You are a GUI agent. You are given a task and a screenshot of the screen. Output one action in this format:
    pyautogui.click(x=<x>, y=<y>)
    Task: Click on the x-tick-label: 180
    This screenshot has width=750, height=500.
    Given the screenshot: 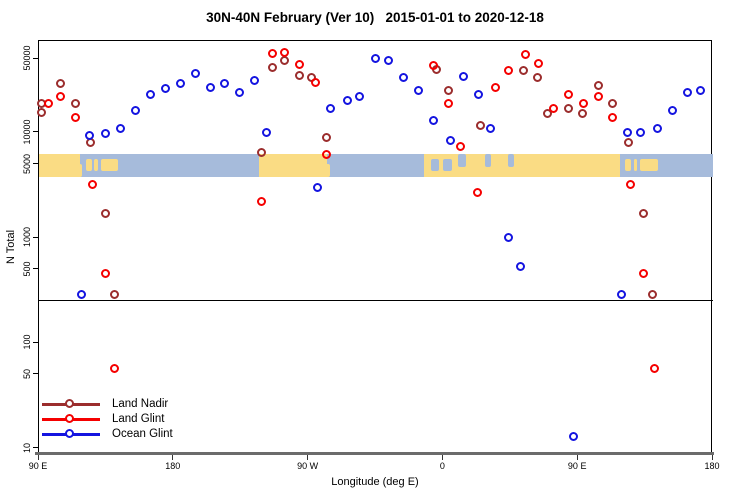 What is the action you would take?
    pyautogui.click(x=712, y=466)
    